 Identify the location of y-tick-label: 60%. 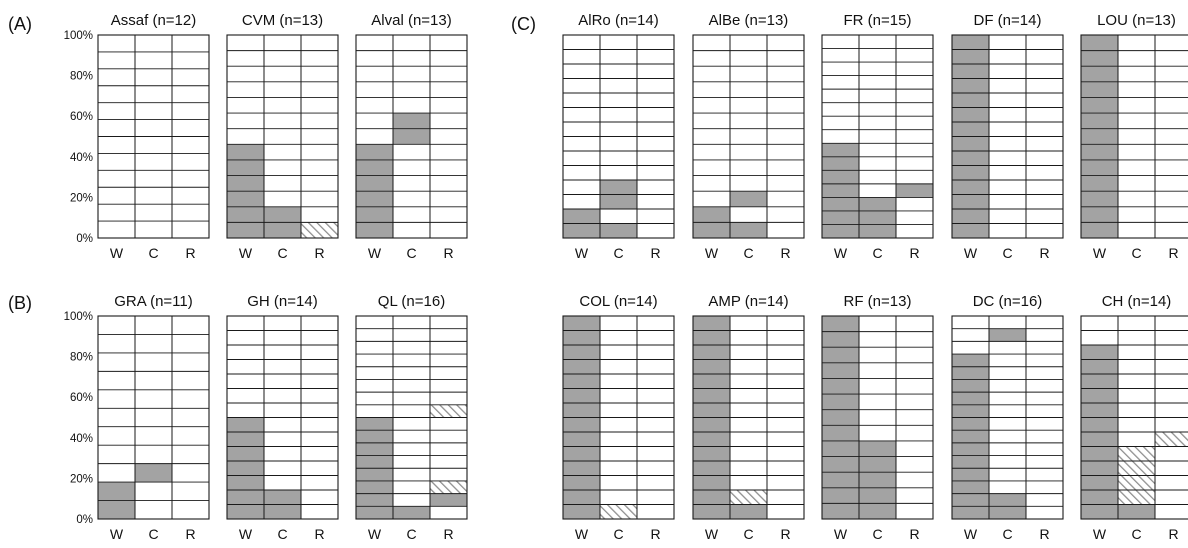
(81, 398).